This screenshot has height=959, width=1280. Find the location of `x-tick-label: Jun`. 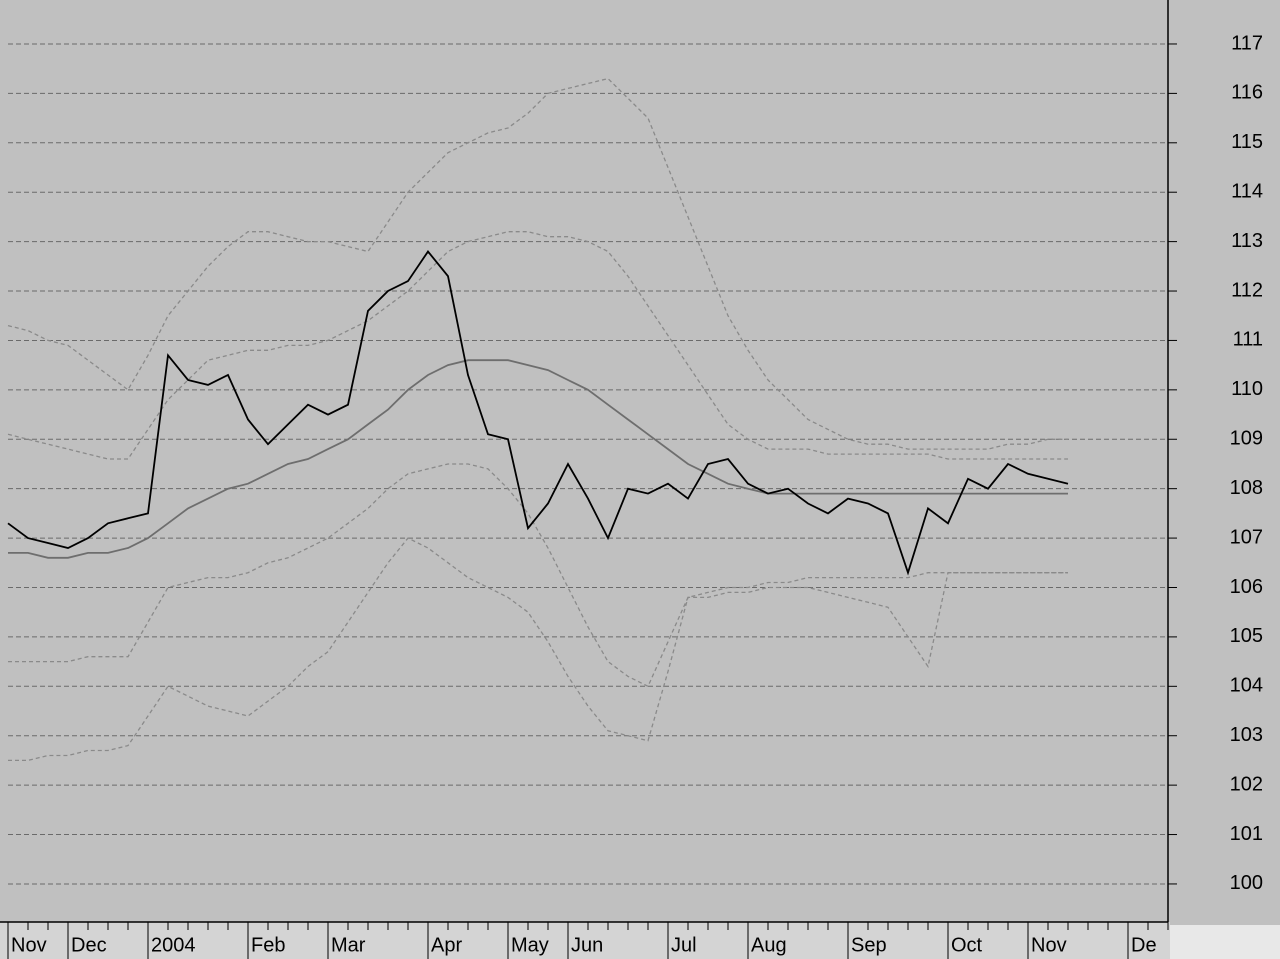

x-tick-label: Jun is located at coordinates (587, 945).